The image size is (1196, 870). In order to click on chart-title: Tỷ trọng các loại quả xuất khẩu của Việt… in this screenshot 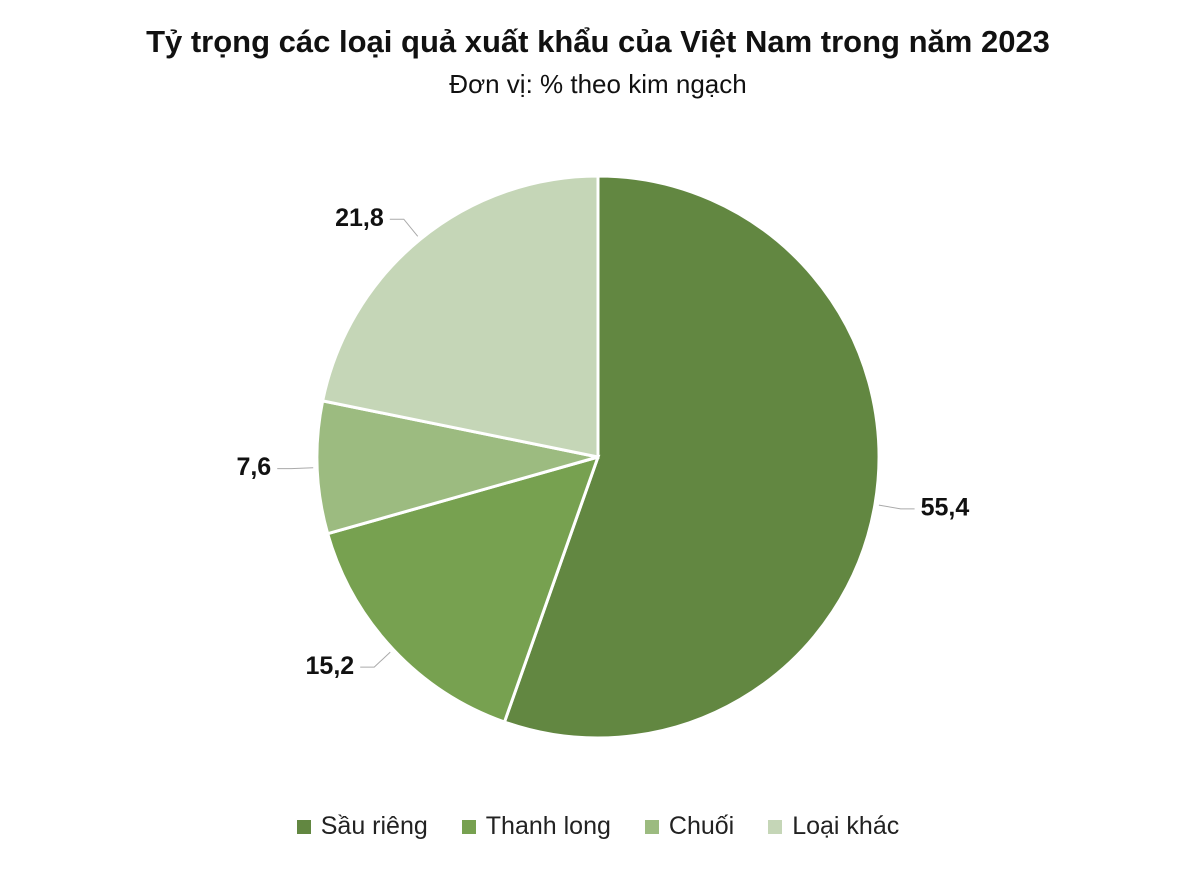, I will do `click(598, 41)`.